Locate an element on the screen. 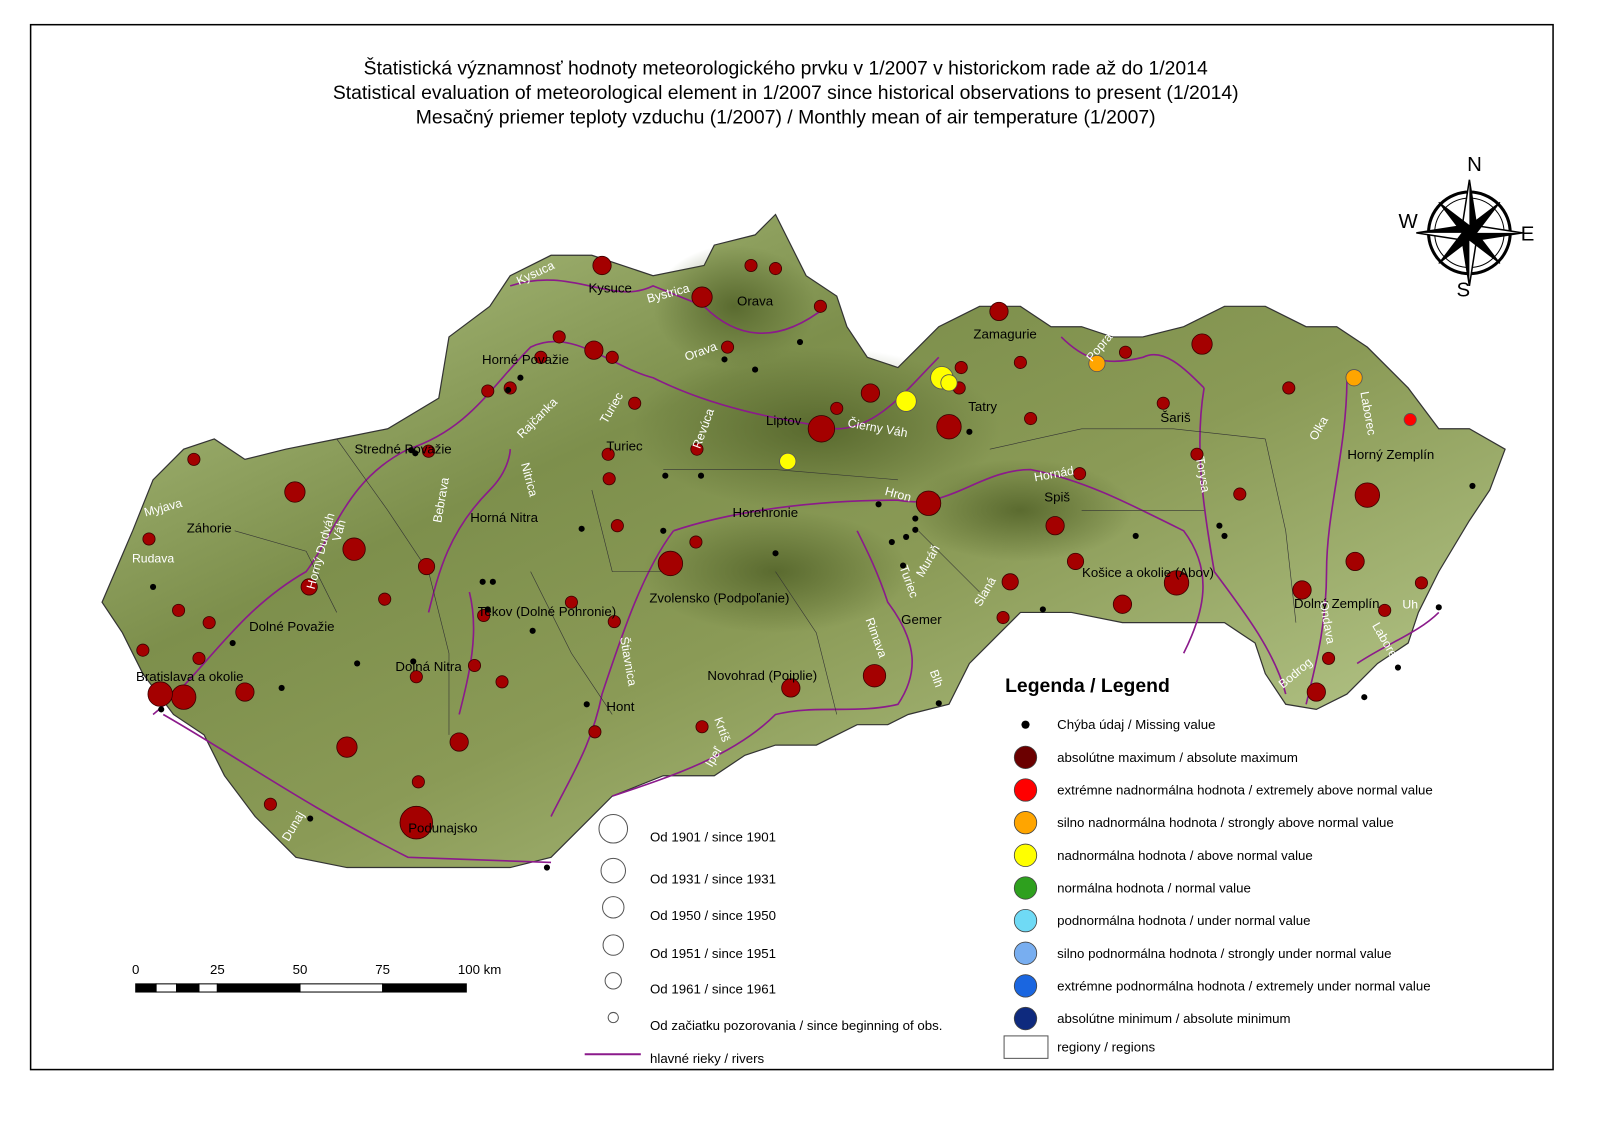 The image size is (1600, 1136). size-label: Od 1931 / since 1931 is located at coordinates (713, 878).